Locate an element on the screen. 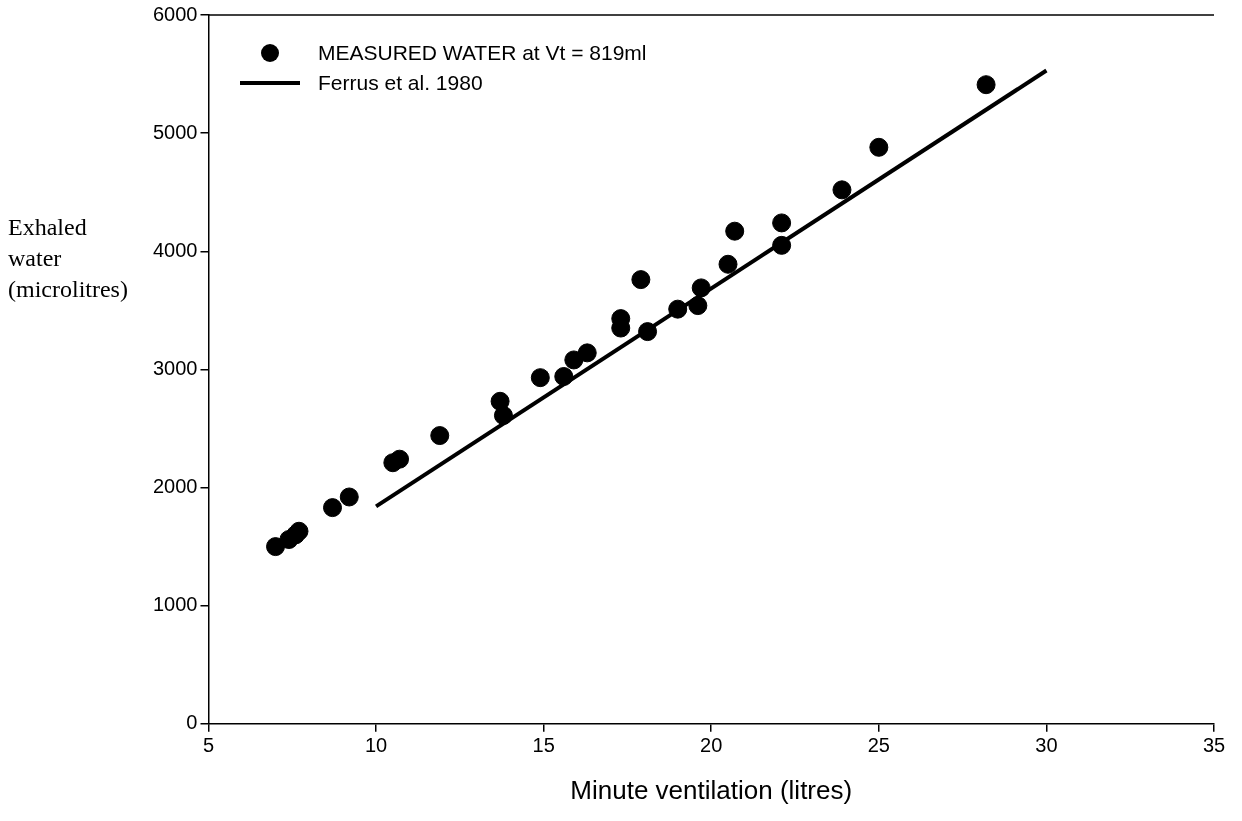 The height and width of the screenshot is (821, 1242). x-tick-label: 35 is located at coordinates (1214, 745).